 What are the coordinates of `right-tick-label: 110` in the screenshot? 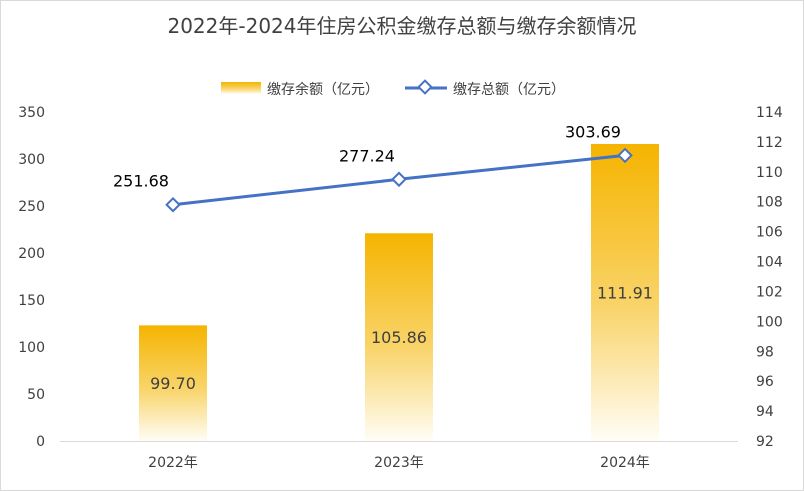 It's located at (769, 173).